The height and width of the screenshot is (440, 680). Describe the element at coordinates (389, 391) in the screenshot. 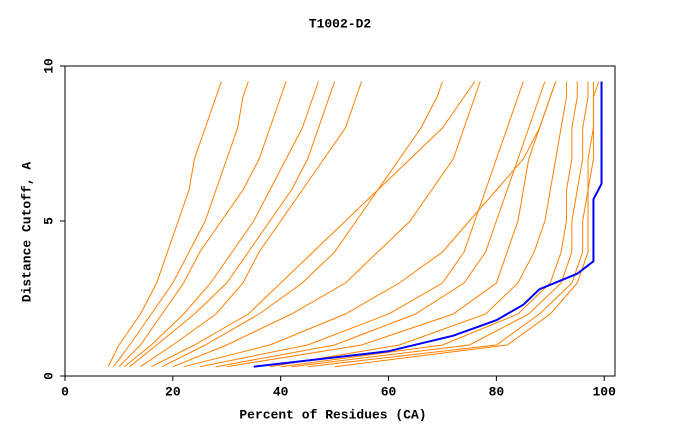

I see `x-tick-label: 60` at that location.